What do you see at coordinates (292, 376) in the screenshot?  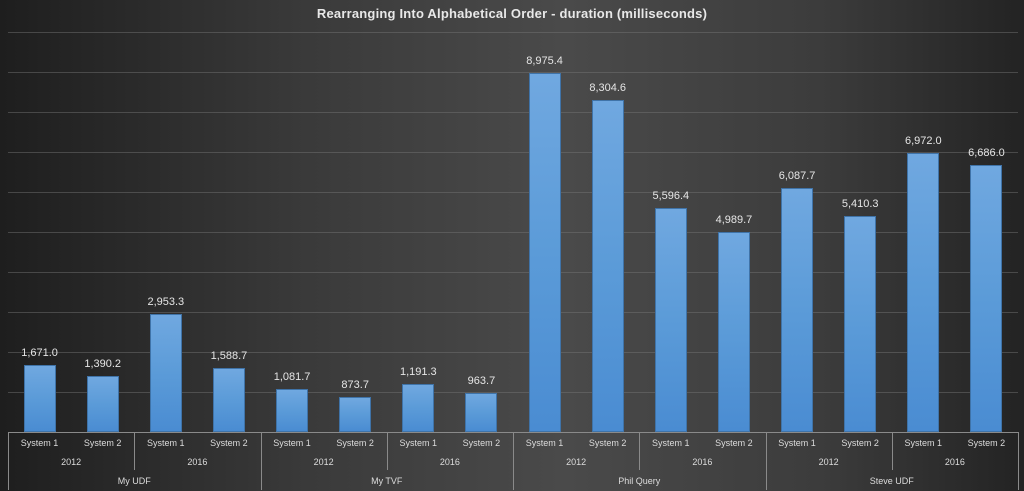 I see `data-label: 1,081.7` at bounding box center [292, 376].